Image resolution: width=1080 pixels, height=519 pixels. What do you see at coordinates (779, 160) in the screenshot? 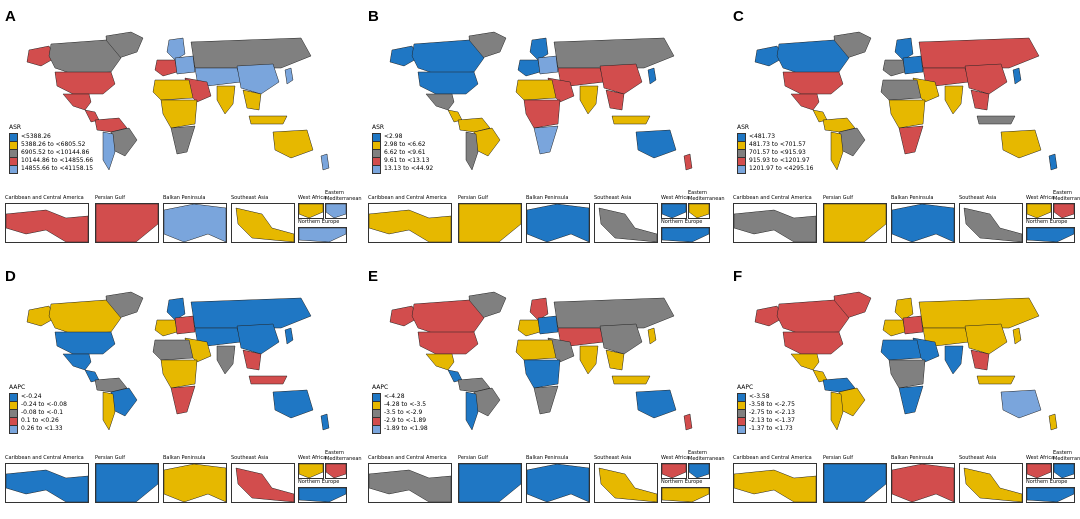
I see `legend-label: 915.93 to <1201.97` at bounding box center [779, 160].